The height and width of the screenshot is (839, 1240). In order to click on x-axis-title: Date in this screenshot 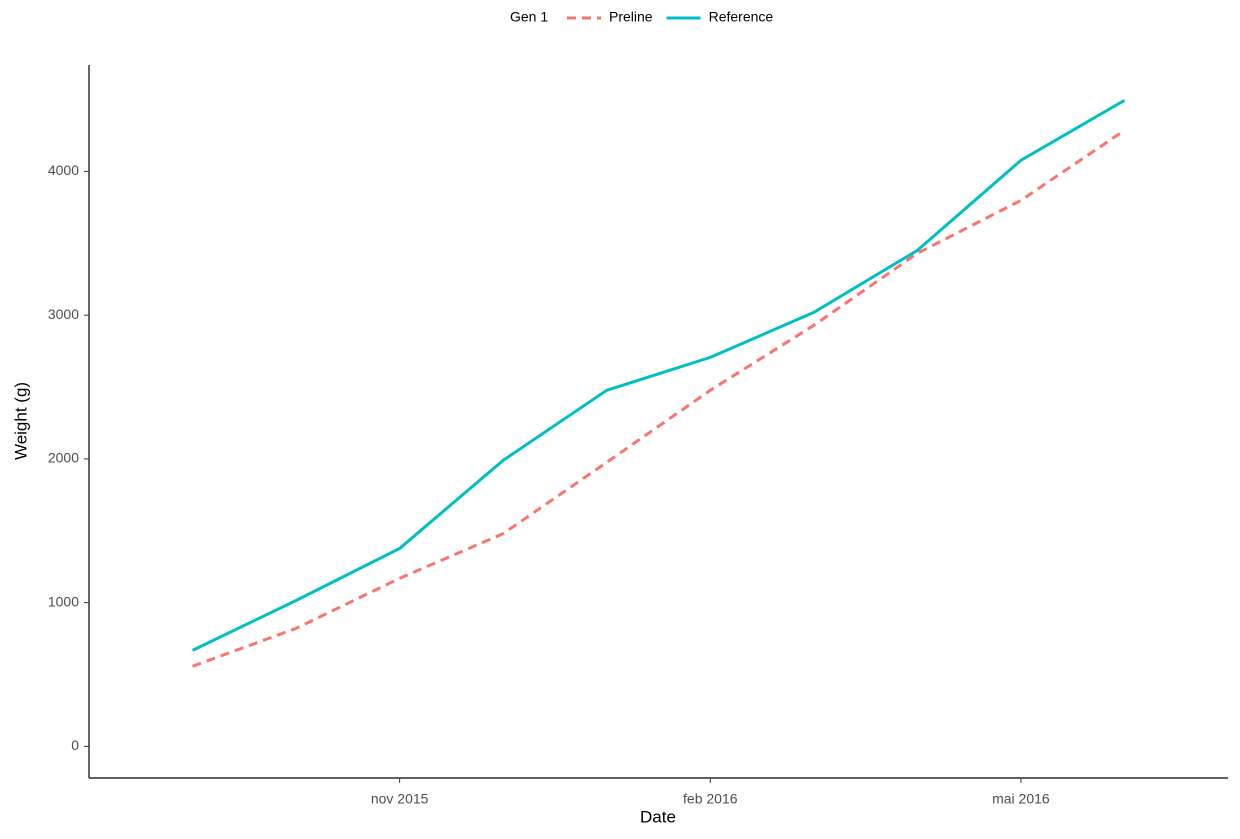, I will do `click(658, 816)`.